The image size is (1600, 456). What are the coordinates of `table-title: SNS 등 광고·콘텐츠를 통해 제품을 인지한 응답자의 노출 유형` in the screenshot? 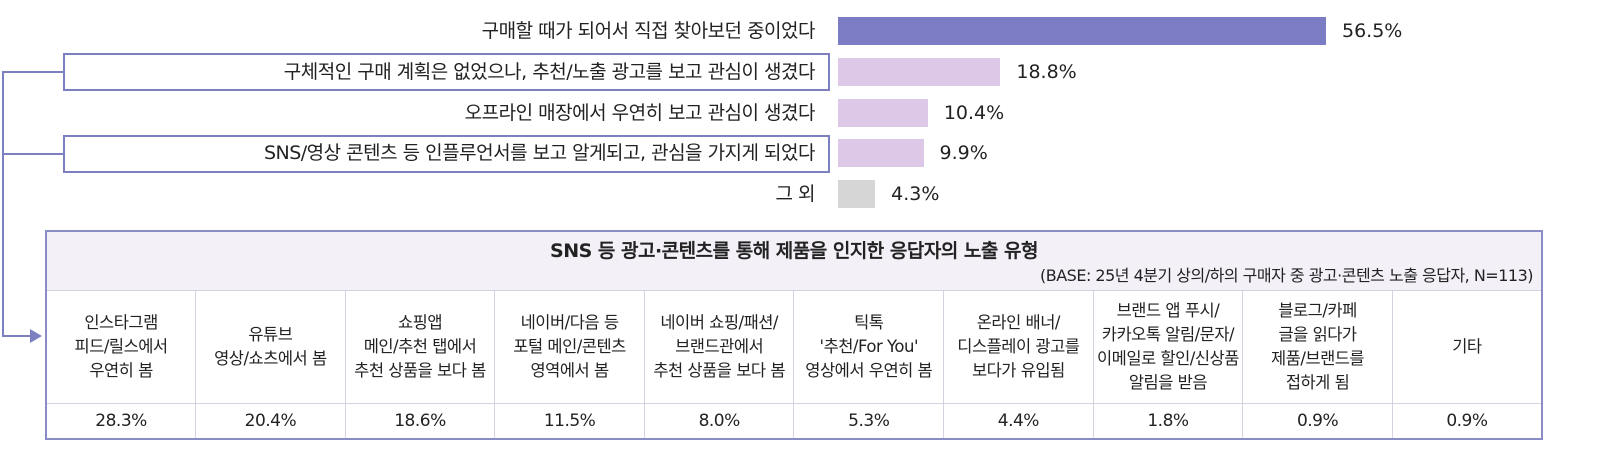 It's located at (794, 251).